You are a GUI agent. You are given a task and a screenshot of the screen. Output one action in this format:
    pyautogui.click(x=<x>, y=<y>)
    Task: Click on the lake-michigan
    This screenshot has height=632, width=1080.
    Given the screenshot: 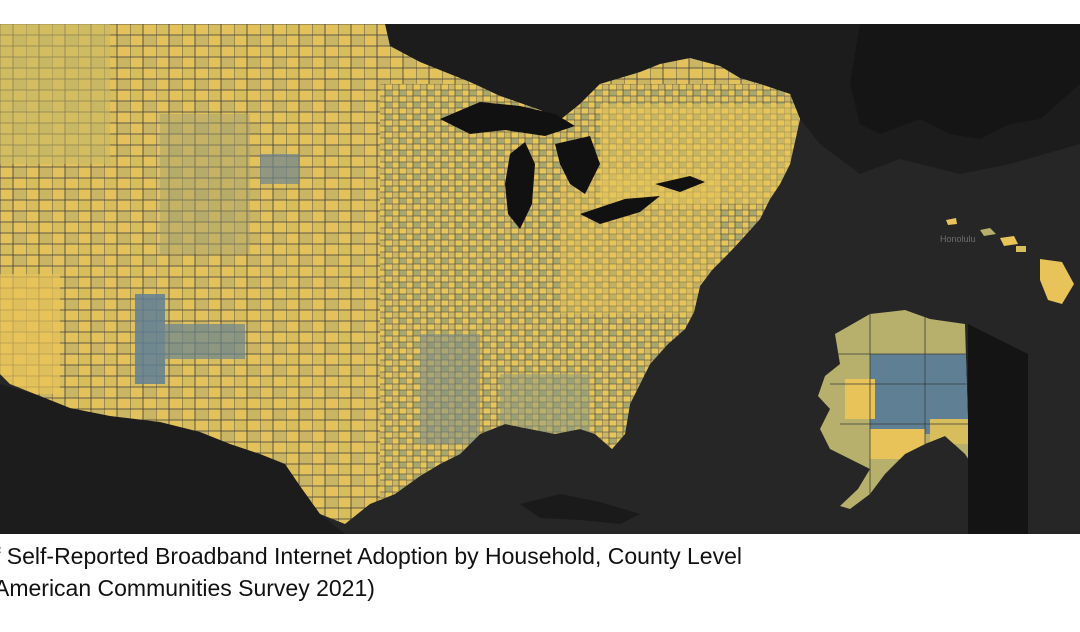 What is the action you would take?
    pyautogui.click(x=520, y=185)
    